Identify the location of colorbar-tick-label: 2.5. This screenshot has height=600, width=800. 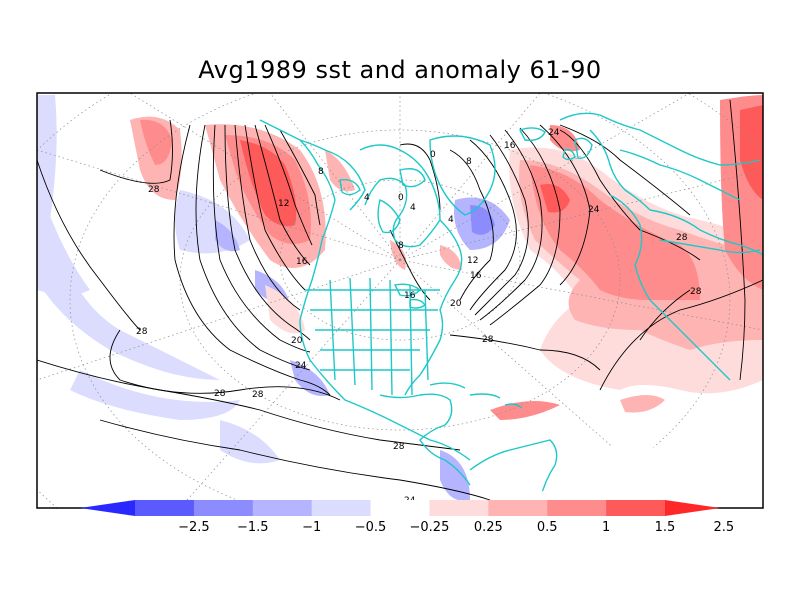
(724, 527).